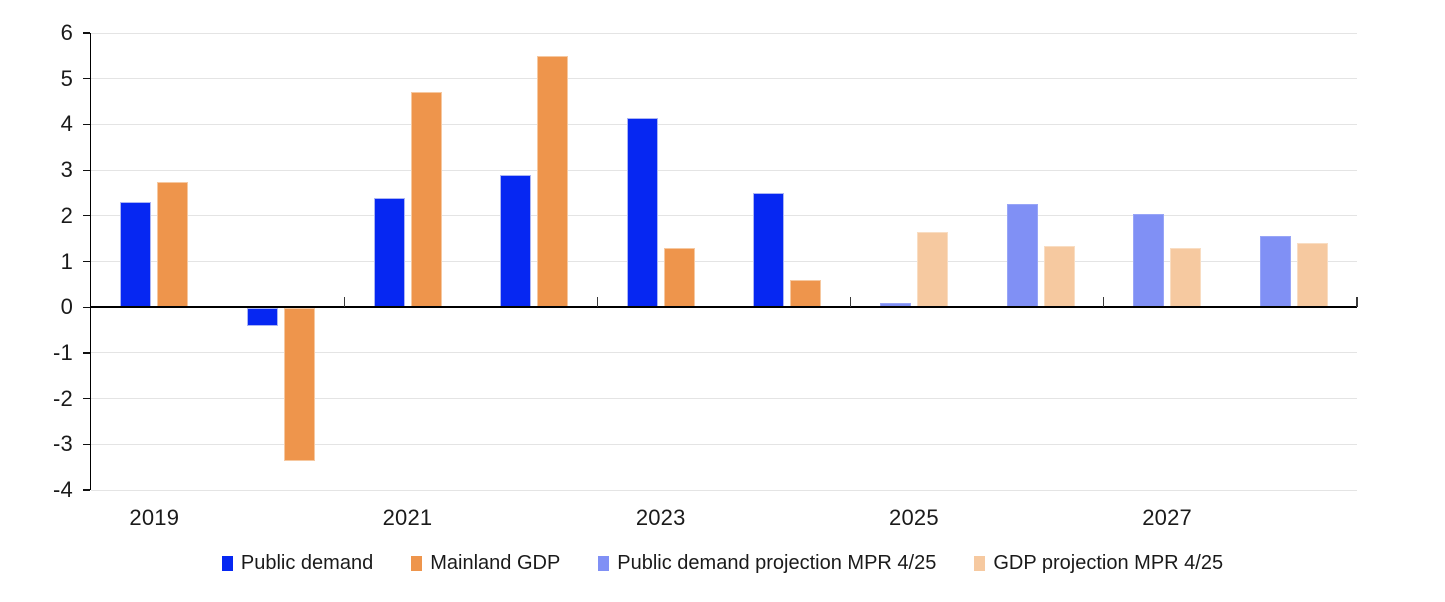  What do you see at coordinates (227, 563) in the screenshot?
I see `legend-swatch-public-demand-icon` at bounding box center [227, 563].